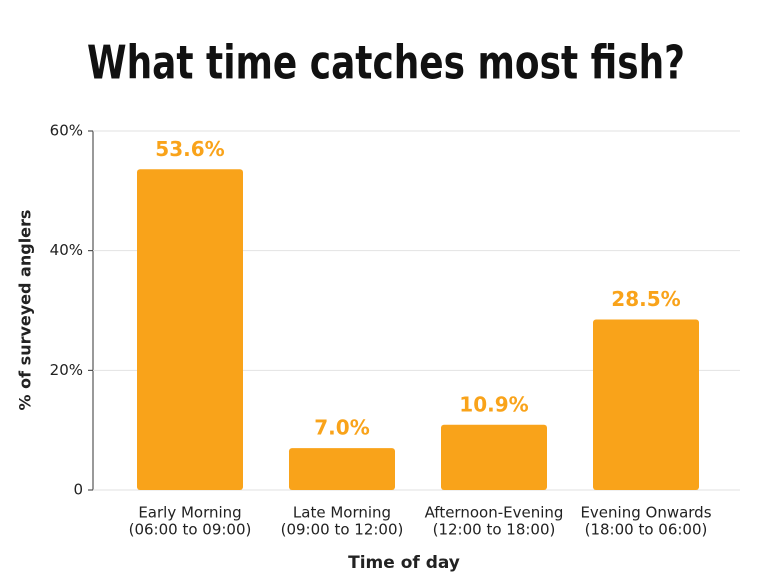 This screenshot has height=588, width=768. Describe the element at coordinates (342, 513) in the screenshot. I see `x-tick-label: Late Morning` at that location.